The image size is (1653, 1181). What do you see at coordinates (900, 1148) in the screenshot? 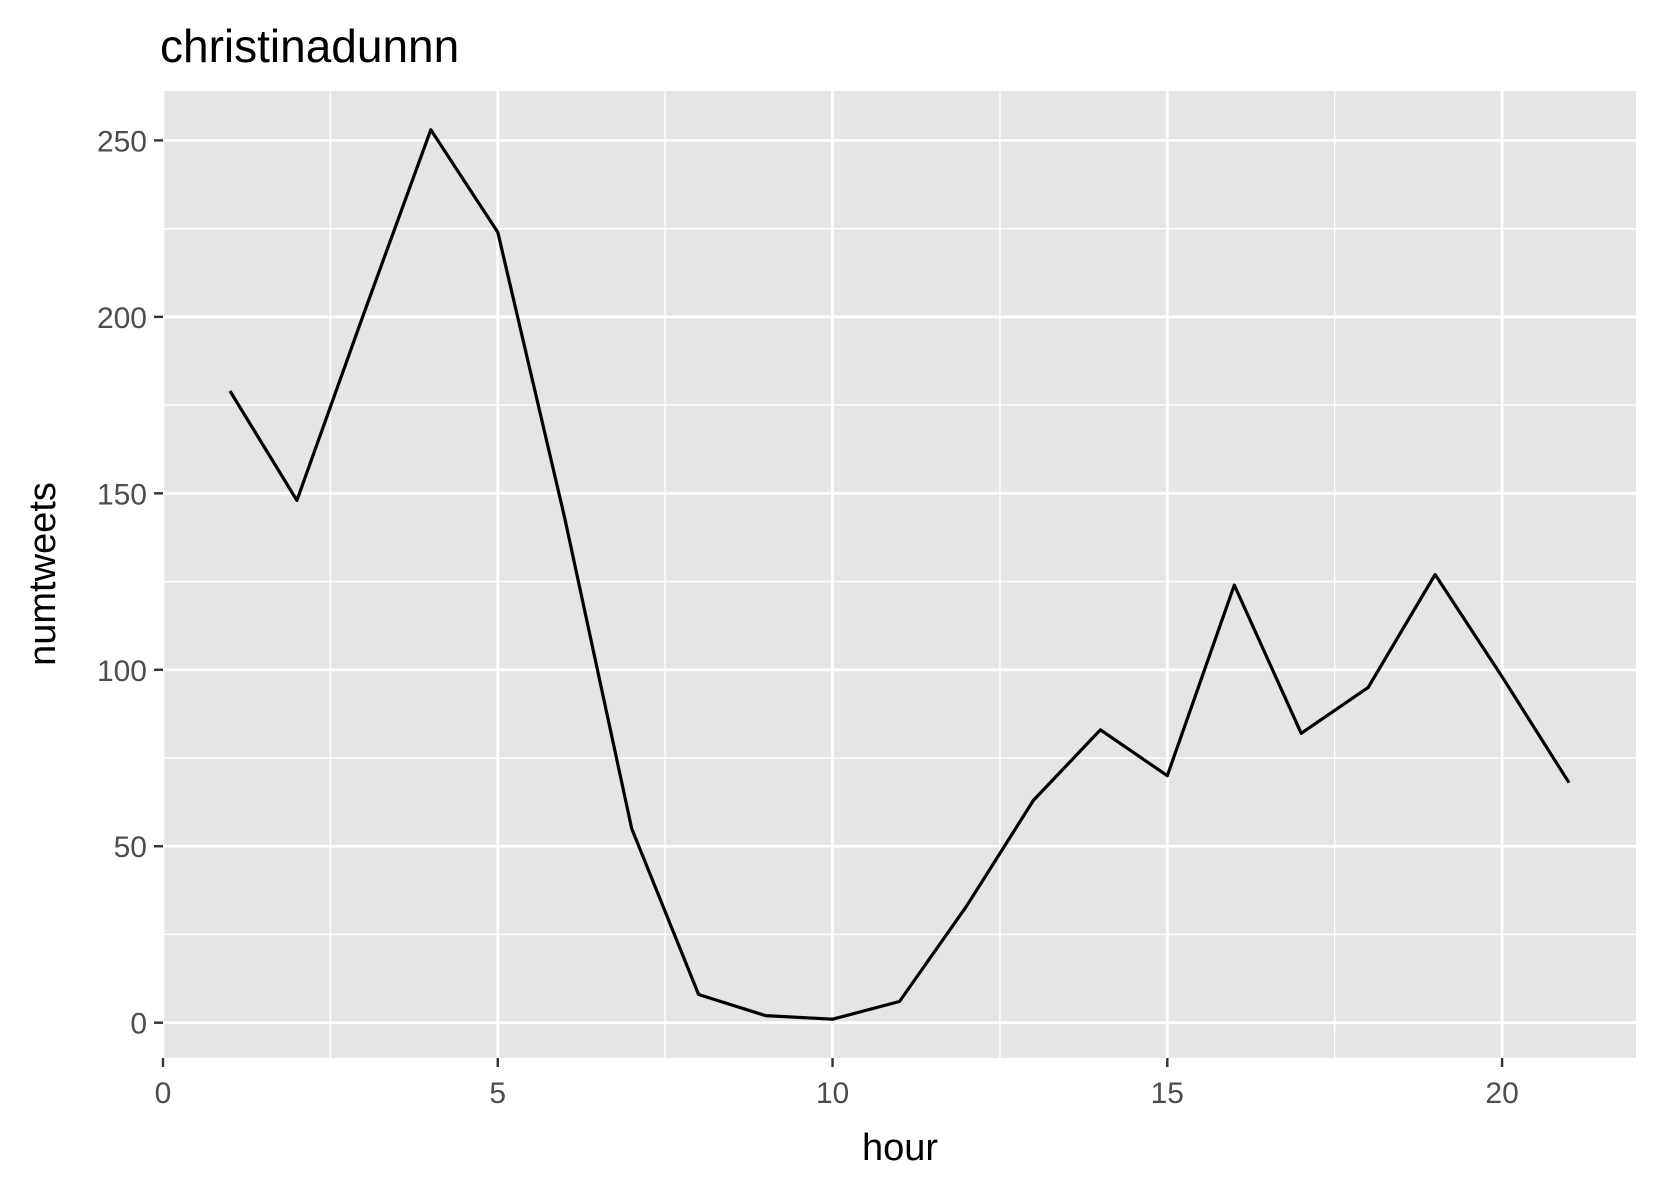
I see `x-axis-title: hour` at bounding box center [900, 1148].